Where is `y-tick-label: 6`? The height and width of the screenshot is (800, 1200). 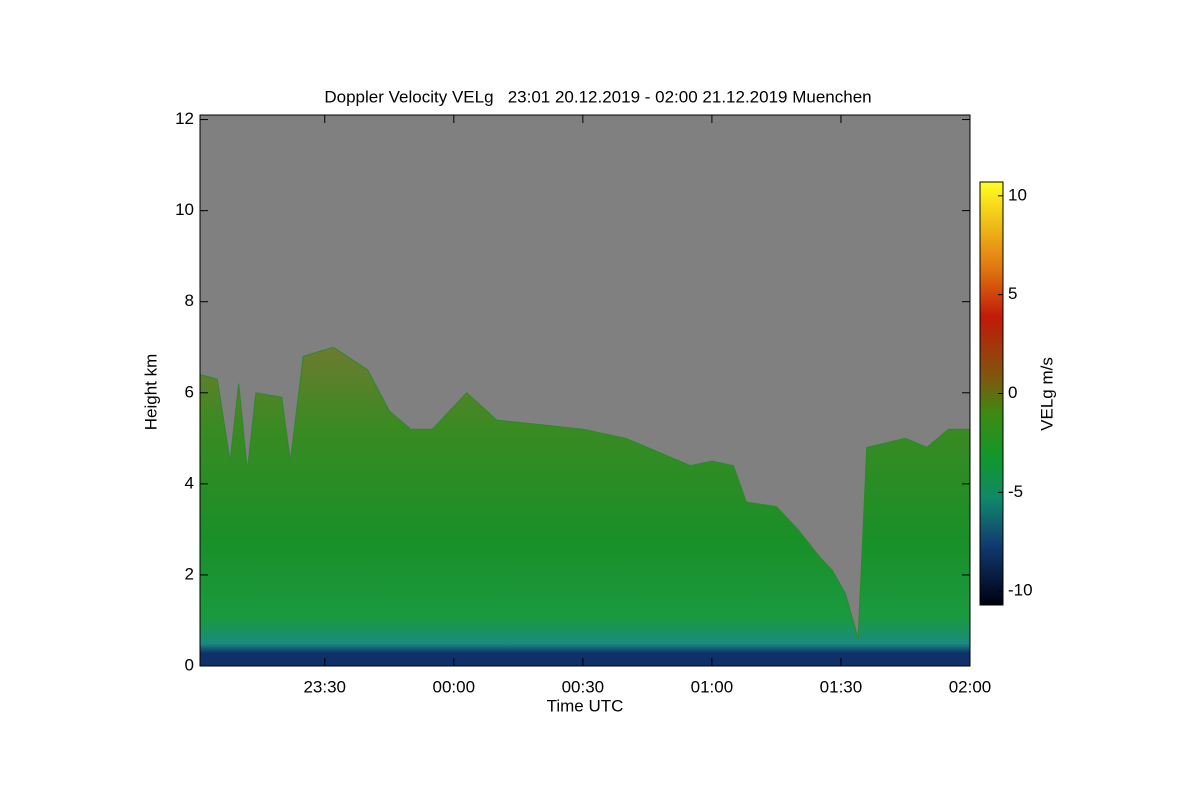 y-tick-label: 6 is located at coordinates (189, 391).